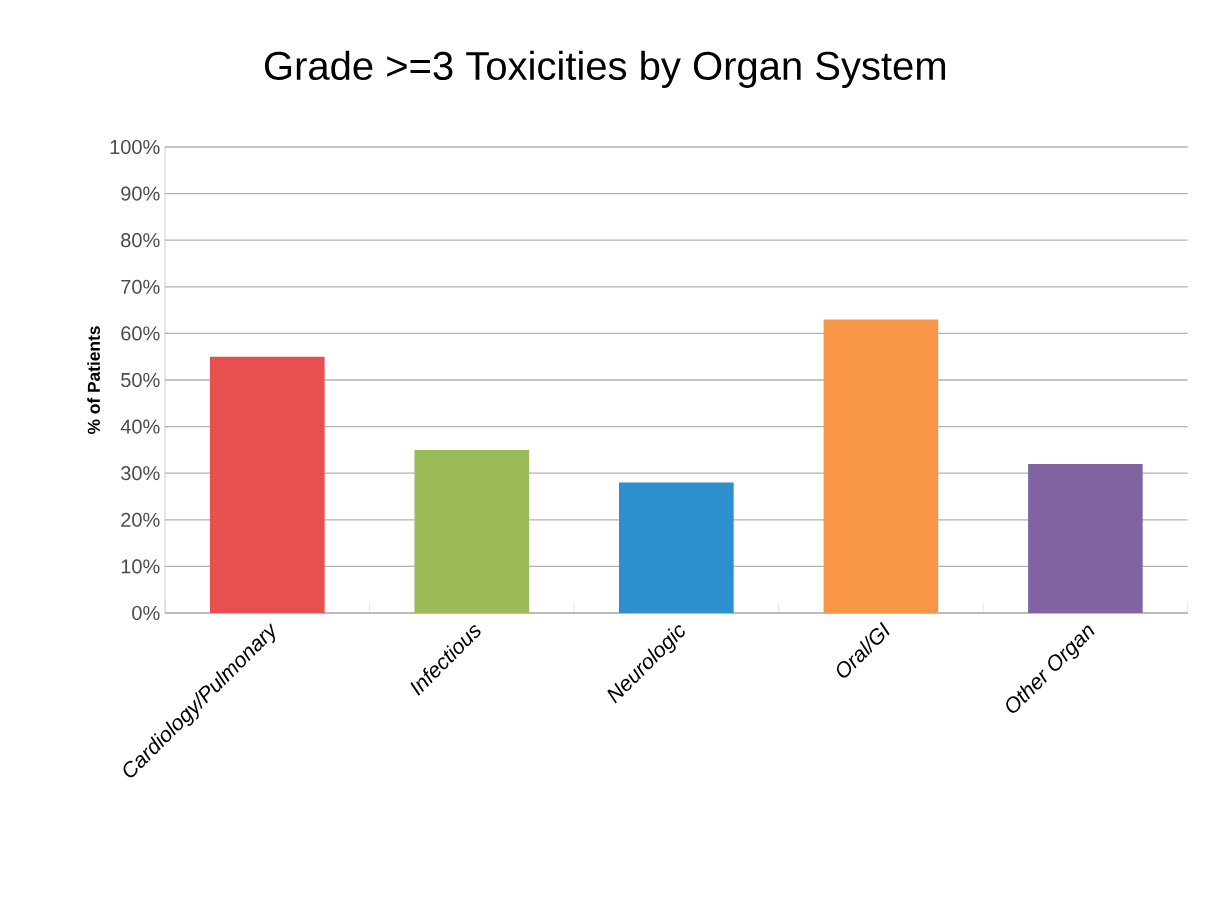 Image resolution: width=1213 pixels, height=900 pixels. What do you see at coordinates (93, 380) in the screenshot?
I see `y-axis-title: % of Patients` at bounding box center [93, 380].